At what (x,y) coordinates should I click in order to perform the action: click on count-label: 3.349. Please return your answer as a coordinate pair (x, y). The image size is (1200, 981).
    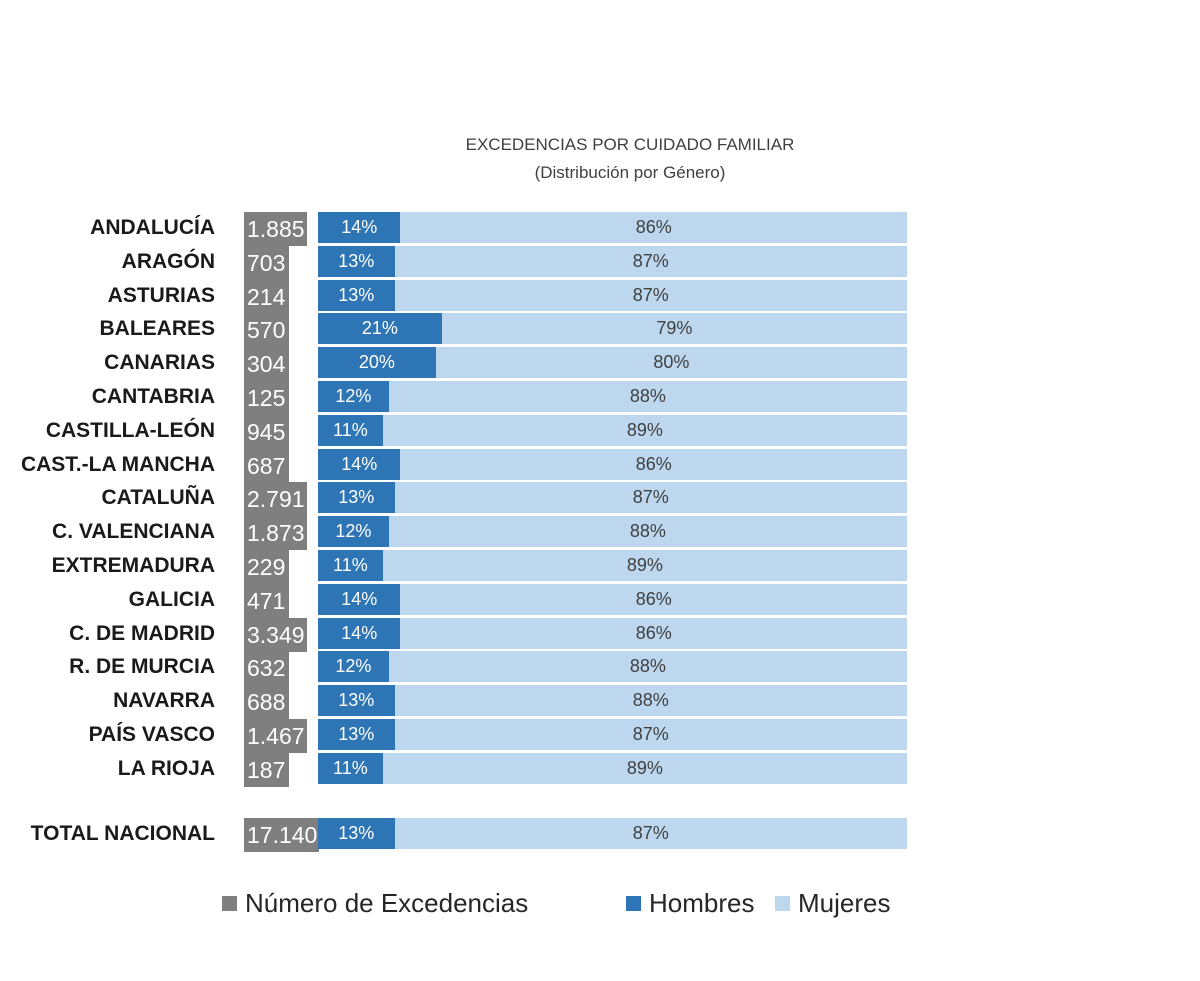
    Looking at the image, I should click on (275, 634).